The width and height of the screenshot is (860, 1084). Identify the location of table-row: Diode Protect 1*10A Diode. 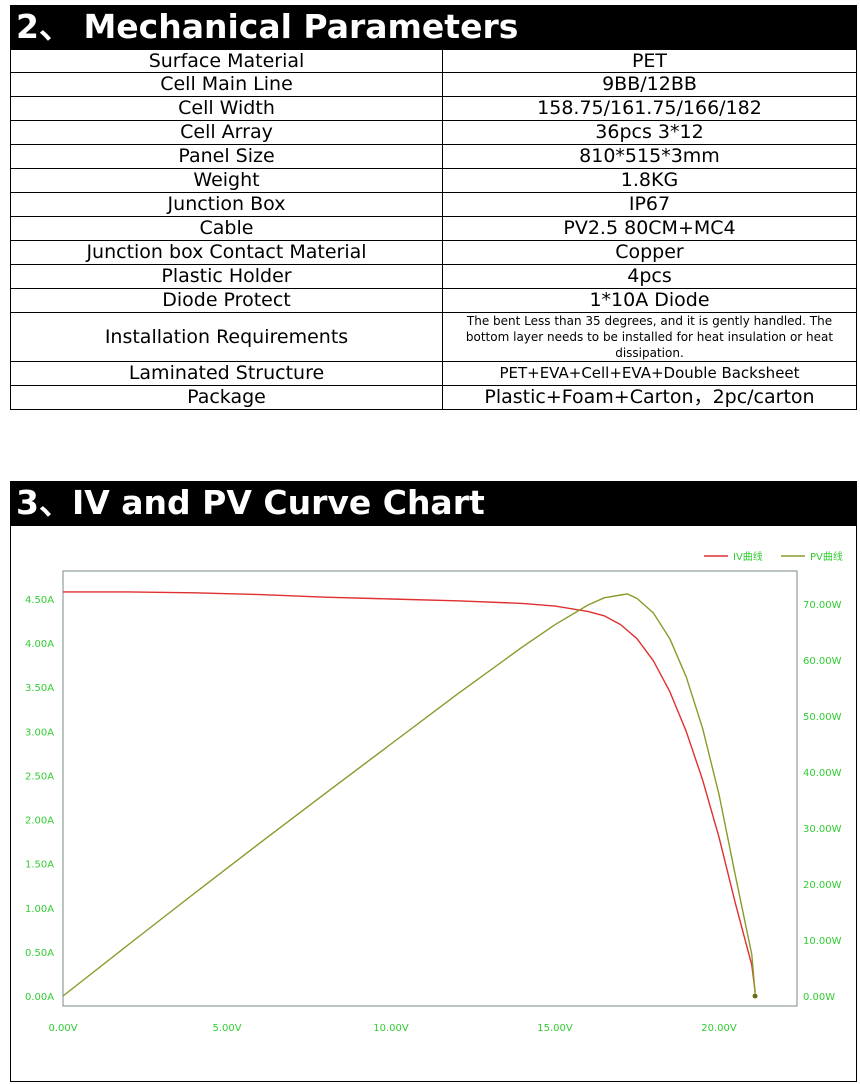
(433, 300).